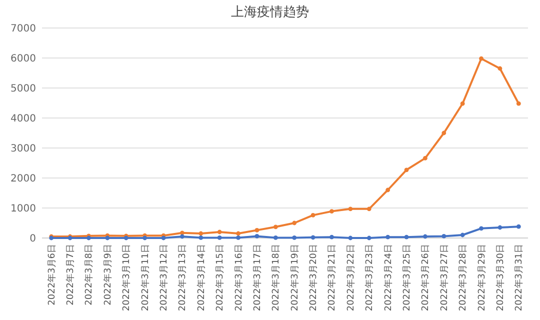 The height and width of the screenshot is (320, 540). I want to click on x-tick-label: 2022年3月6日, so click(52, 275).